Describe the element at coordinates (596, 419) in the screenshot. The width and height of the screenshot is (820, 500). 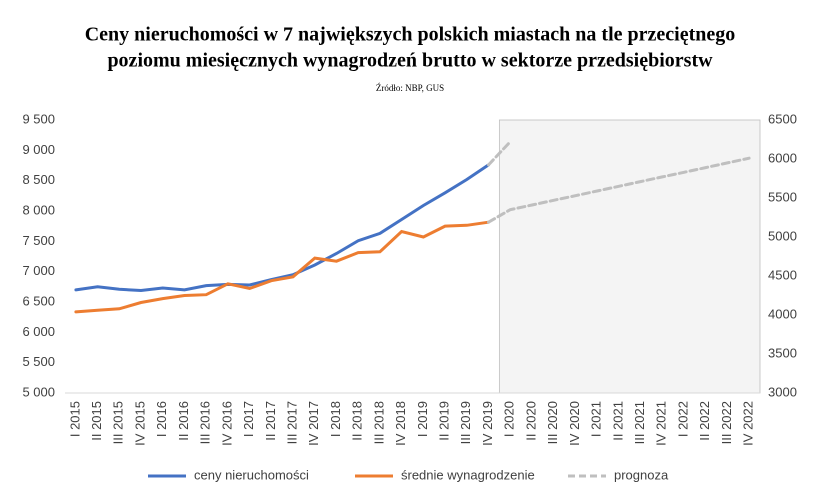
I see `x-tick-label: I 2021` at that location.